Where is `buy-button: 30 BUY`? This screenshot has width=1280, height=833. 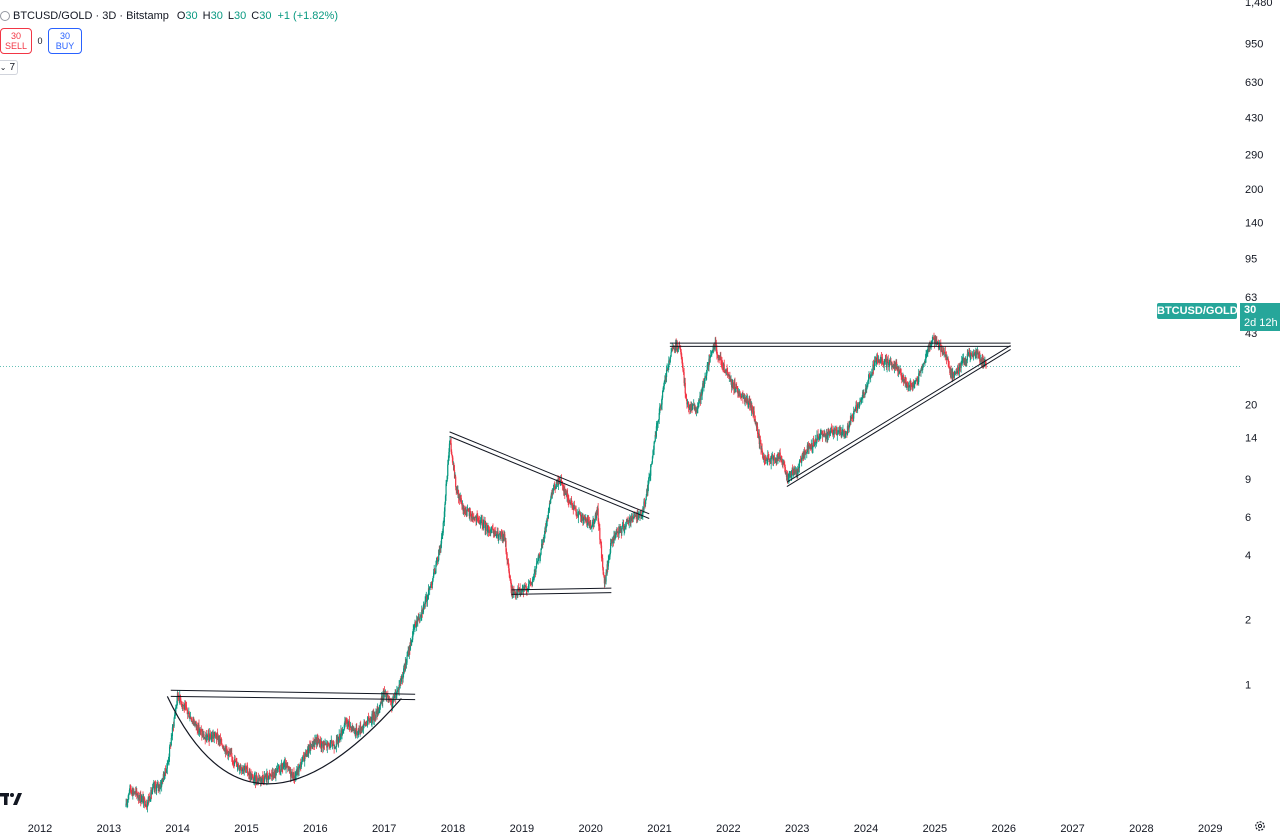 buy-button: 30 BUY is located at coordinates (65, 41).